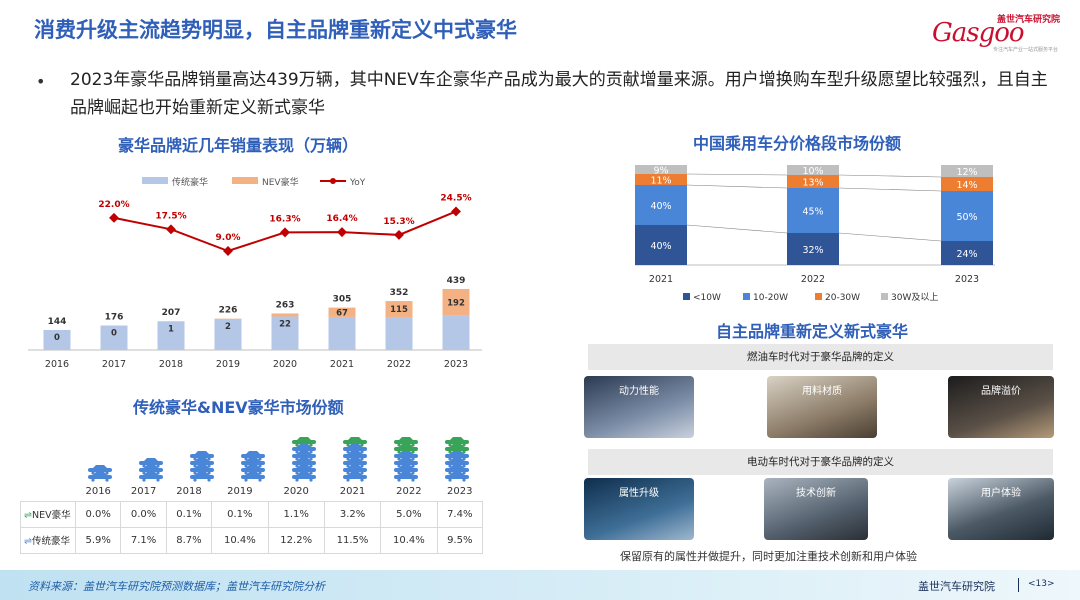  I want to click on segment-label: 12%, so click(966, 172).